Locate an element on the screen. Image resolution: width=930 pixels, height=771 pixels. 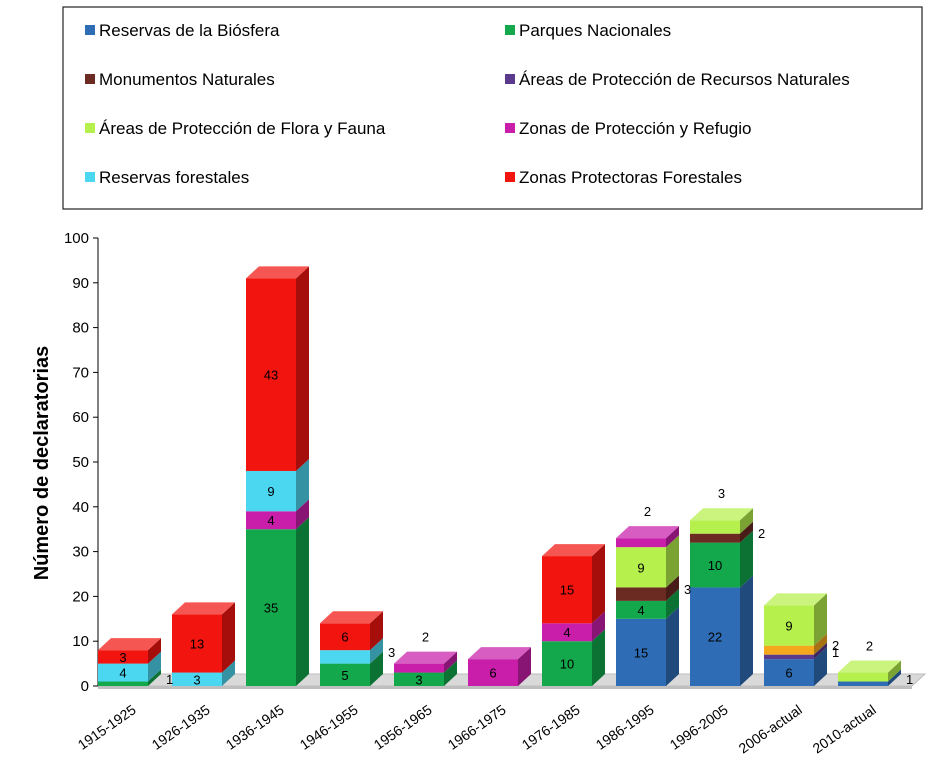
x-tick-label: 2010-actual is located at coordinates (844, 728).